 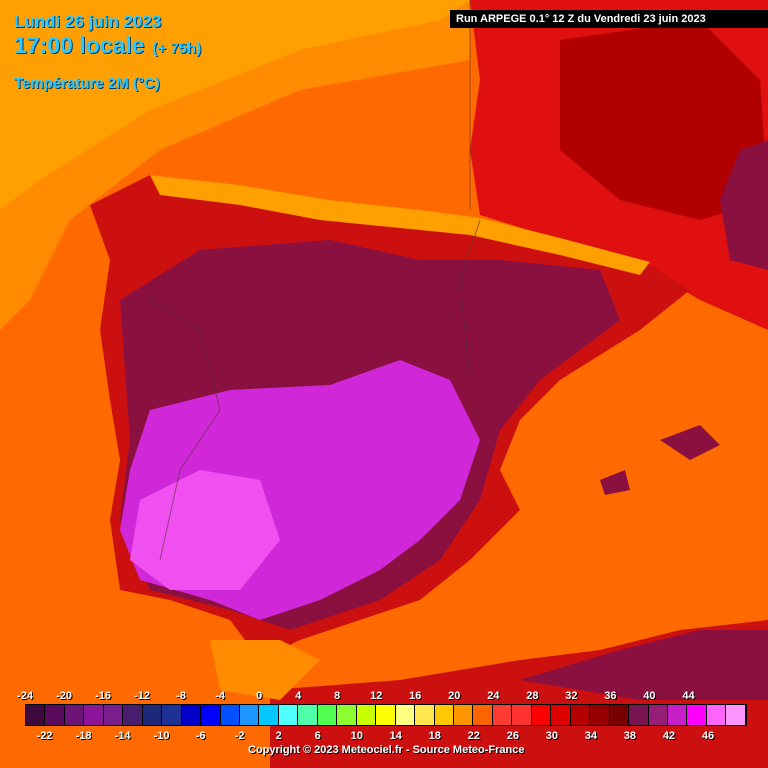 What do you see at coordinates (532, 696) in the screenshot?
I see `legend-tick-top: 28` at bounding box center [532, 696].